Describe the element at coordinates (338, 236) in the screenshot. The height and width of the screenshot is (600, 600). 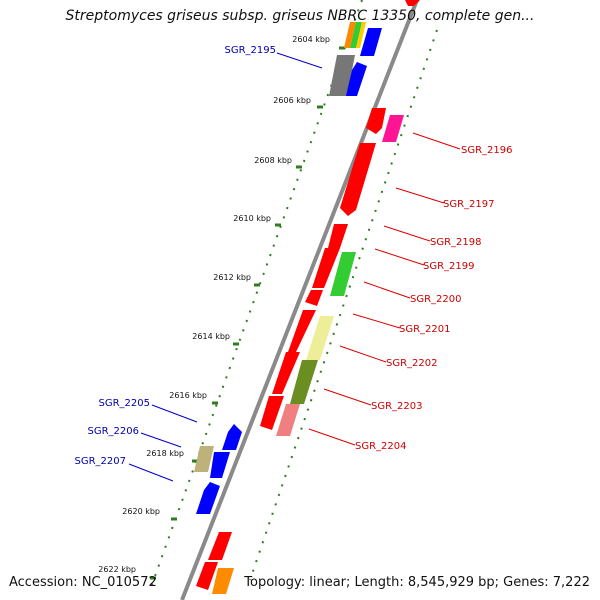
I see `gene-red-c` at that location.